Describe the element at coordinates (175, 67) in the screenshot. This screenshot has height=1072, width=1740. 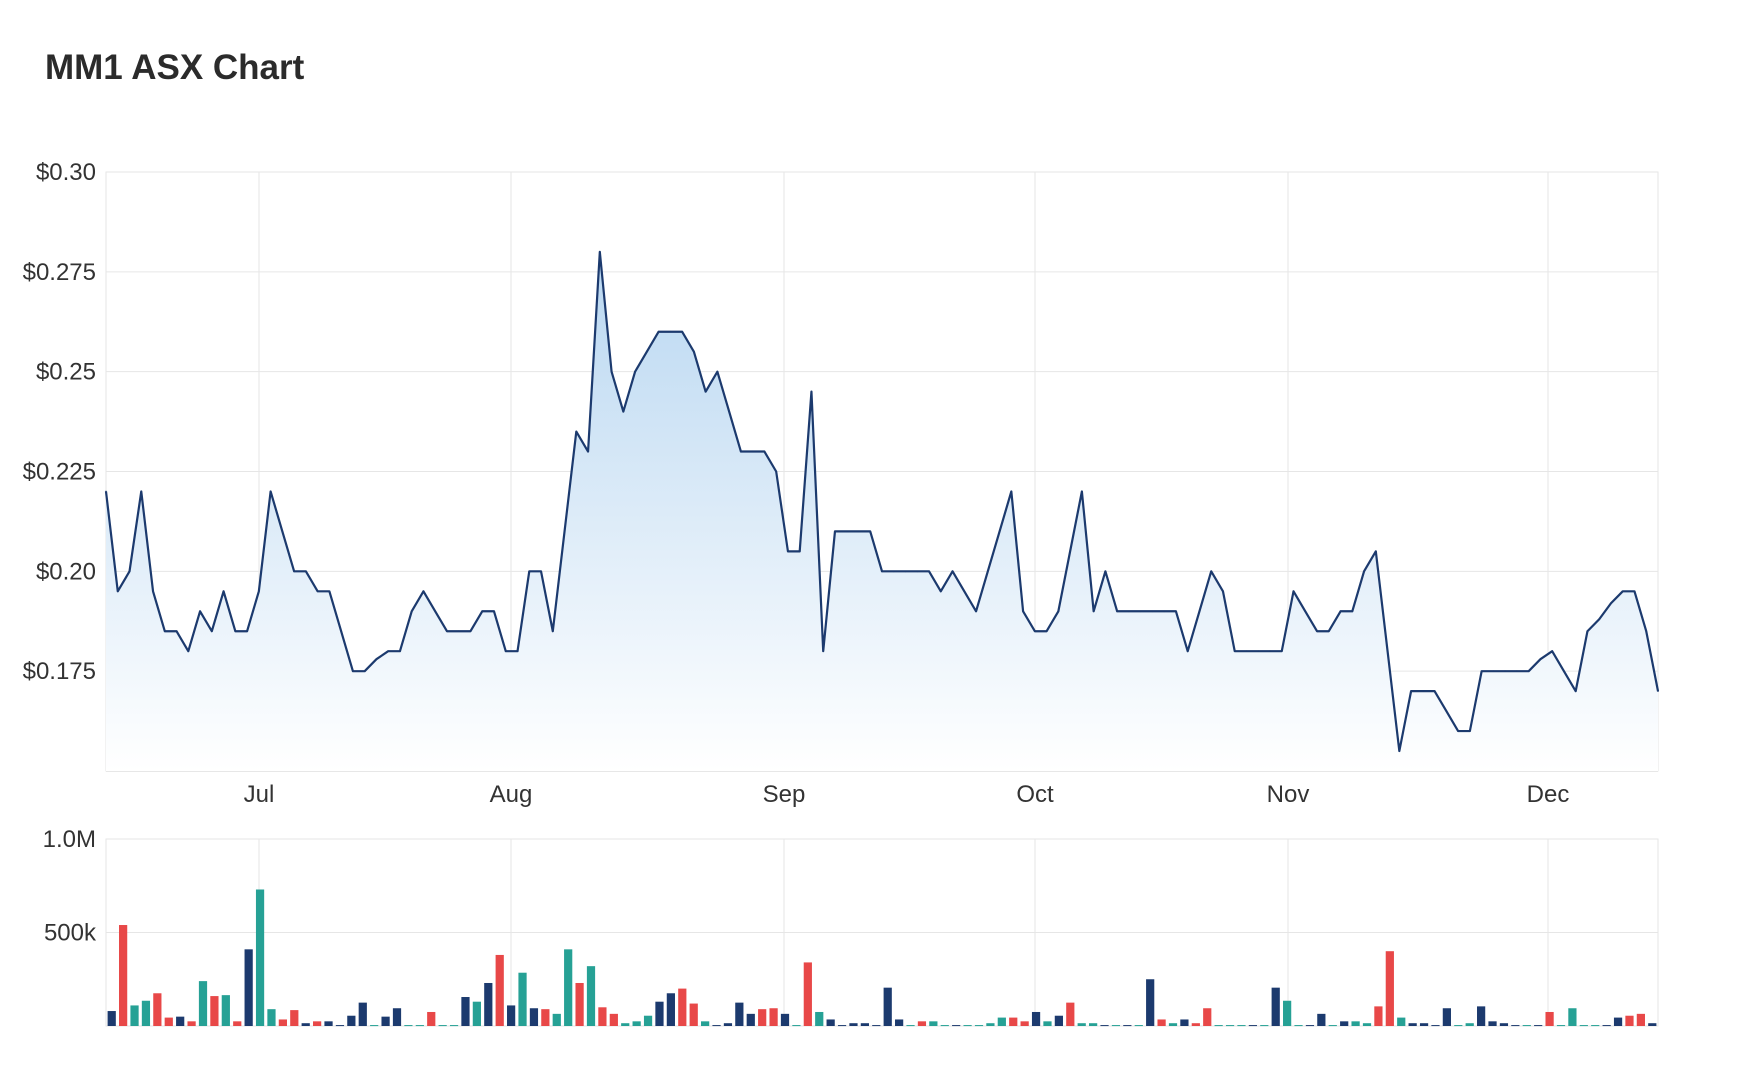
I see `chart-title: MM1 ASX Chart` at that location.